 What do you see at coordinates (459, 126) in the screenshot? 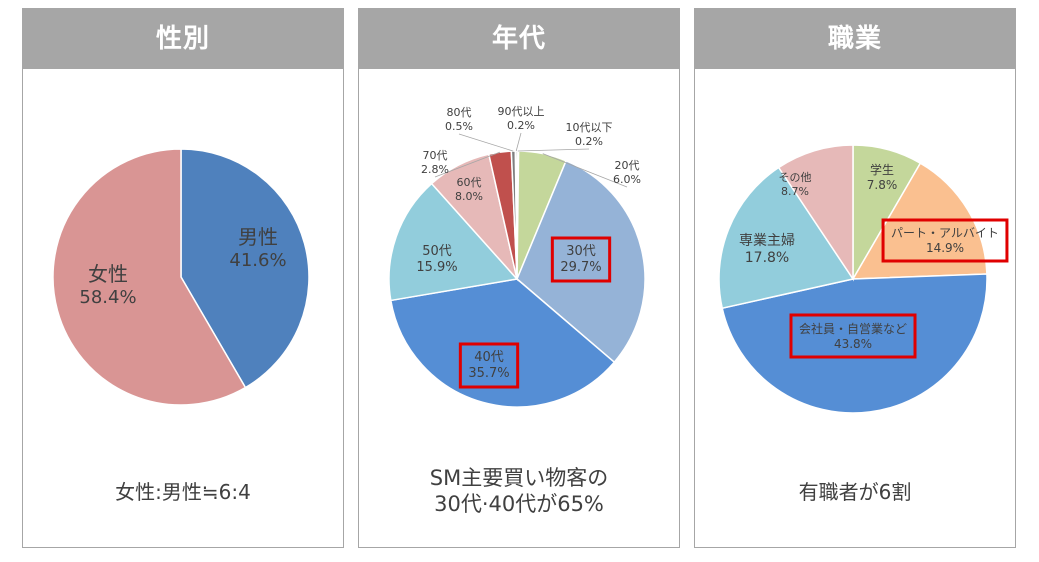
I see `slice-value-label: 0.5%` at bounding box center [459, 126].